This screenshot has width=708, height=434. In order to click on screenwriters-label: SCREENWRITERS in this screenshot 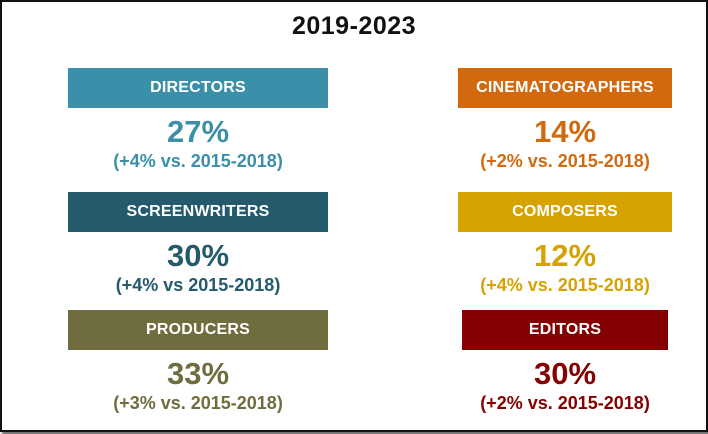, I will do `click(198, 212)`.